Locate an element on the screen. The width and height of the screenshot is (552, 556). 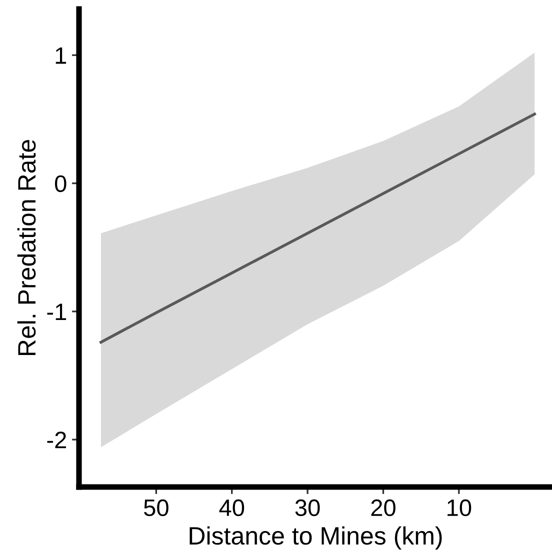
x-tick-label: 50 is located at coordinates (156, 507).